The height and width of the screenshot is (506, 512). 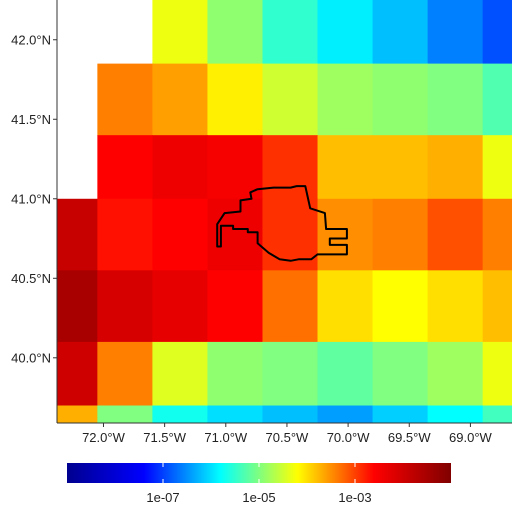 I want to click on y-tick-label: 41.0°N, so click(x=31, y=198).